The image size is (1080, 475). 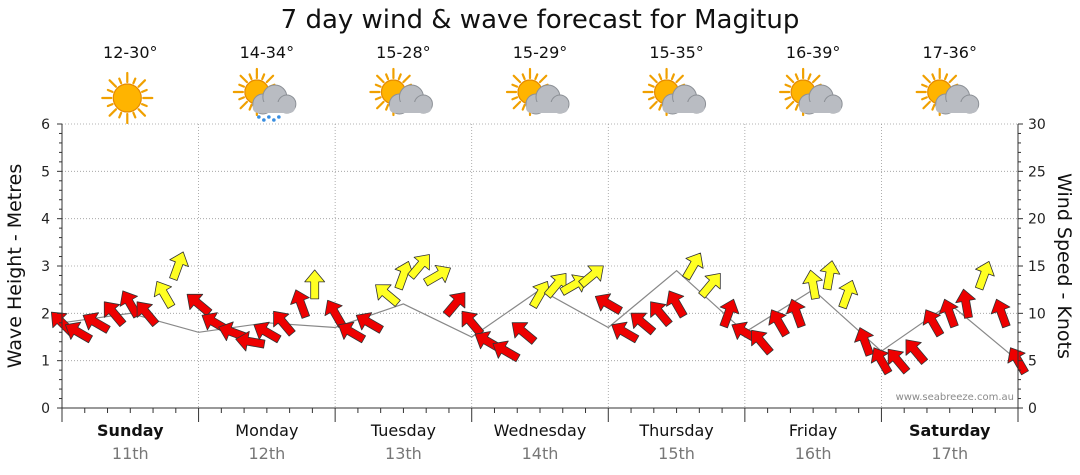 I want to click on sun-disc, so click(x=127, y=98).